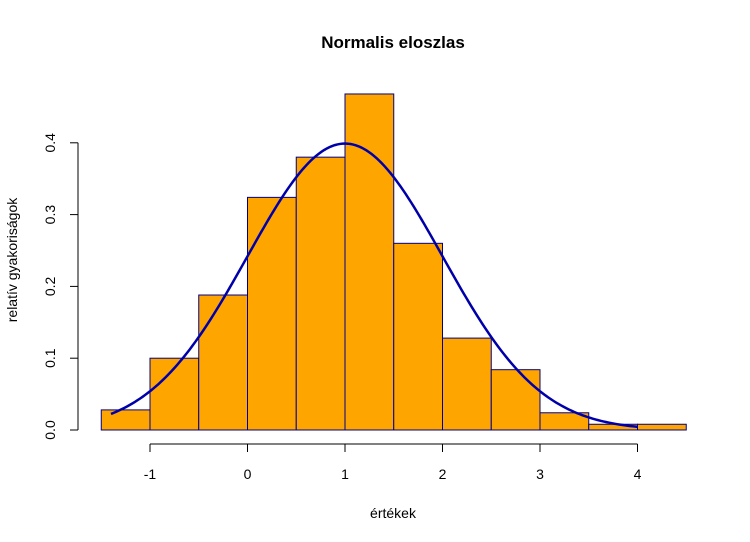 The image size is (750, 542). Describe the element at coordinates (248, 474) in the screenshot. I see `x-tick-label-1: 0` at that location.